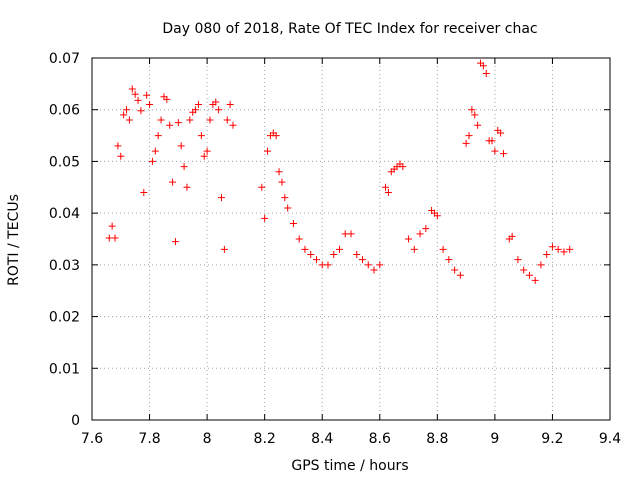 Image resolution: width=640 pixels, height=484 pixels. I want to click on y-tick-label: 0.06, so click(64, 111).